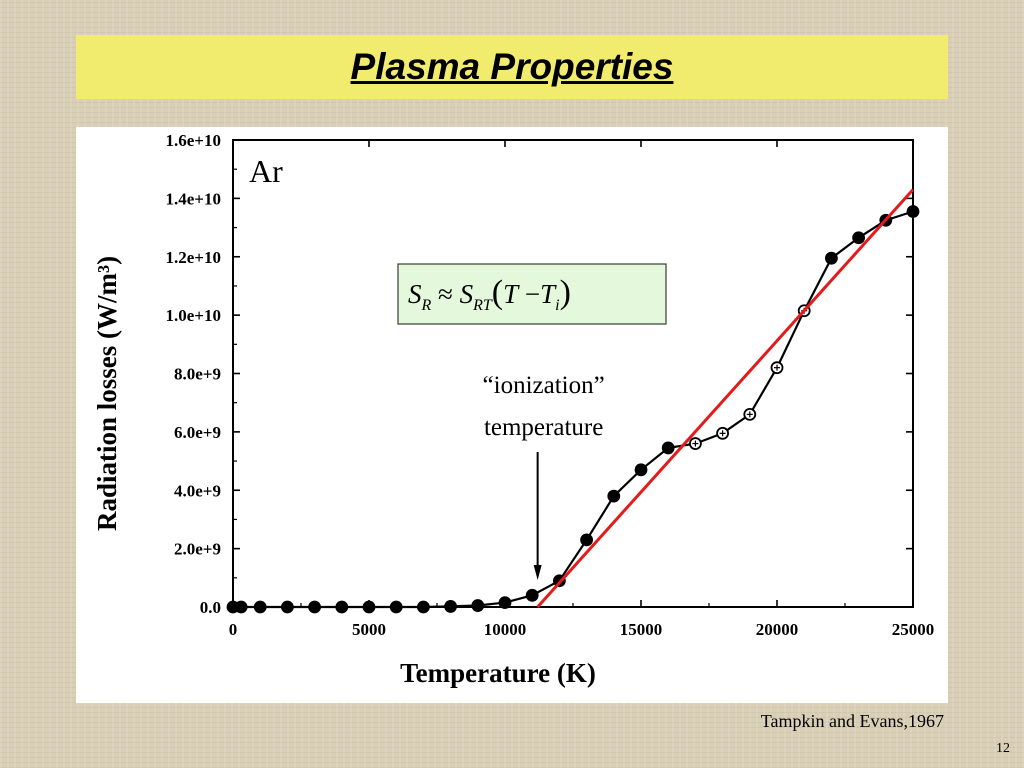 The width and height of the screenshot is (1024, 768). Describe the element at coordinates (913, 629) in the screenshot. I see `x-tick-label: 25000` at that location.